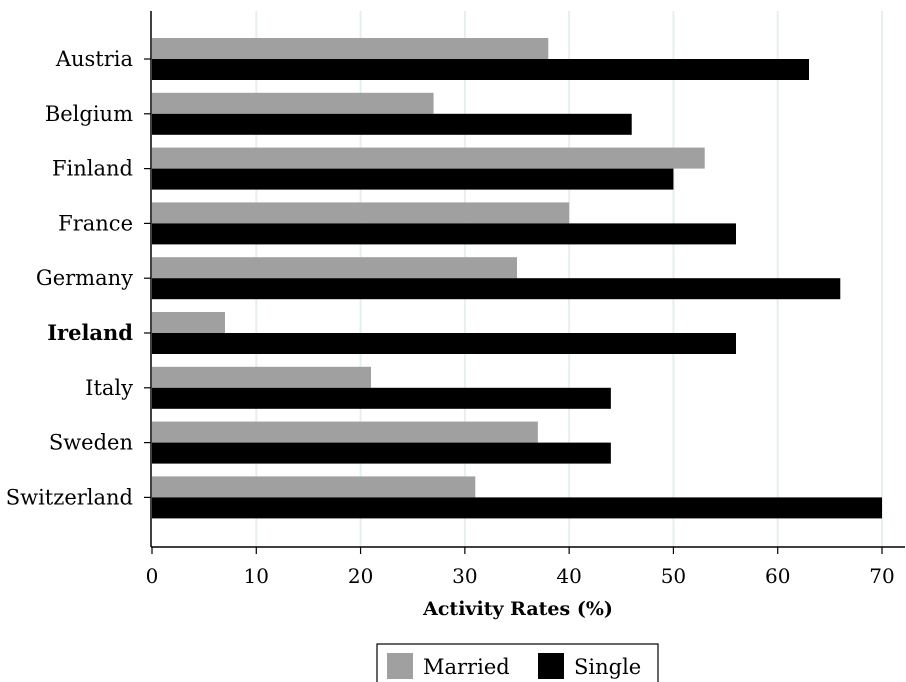 This screenshot has width=906, height=682. Describe the element at coordinates (392, 124) in the screenshot. I see `bar-single-belgium` at that location.